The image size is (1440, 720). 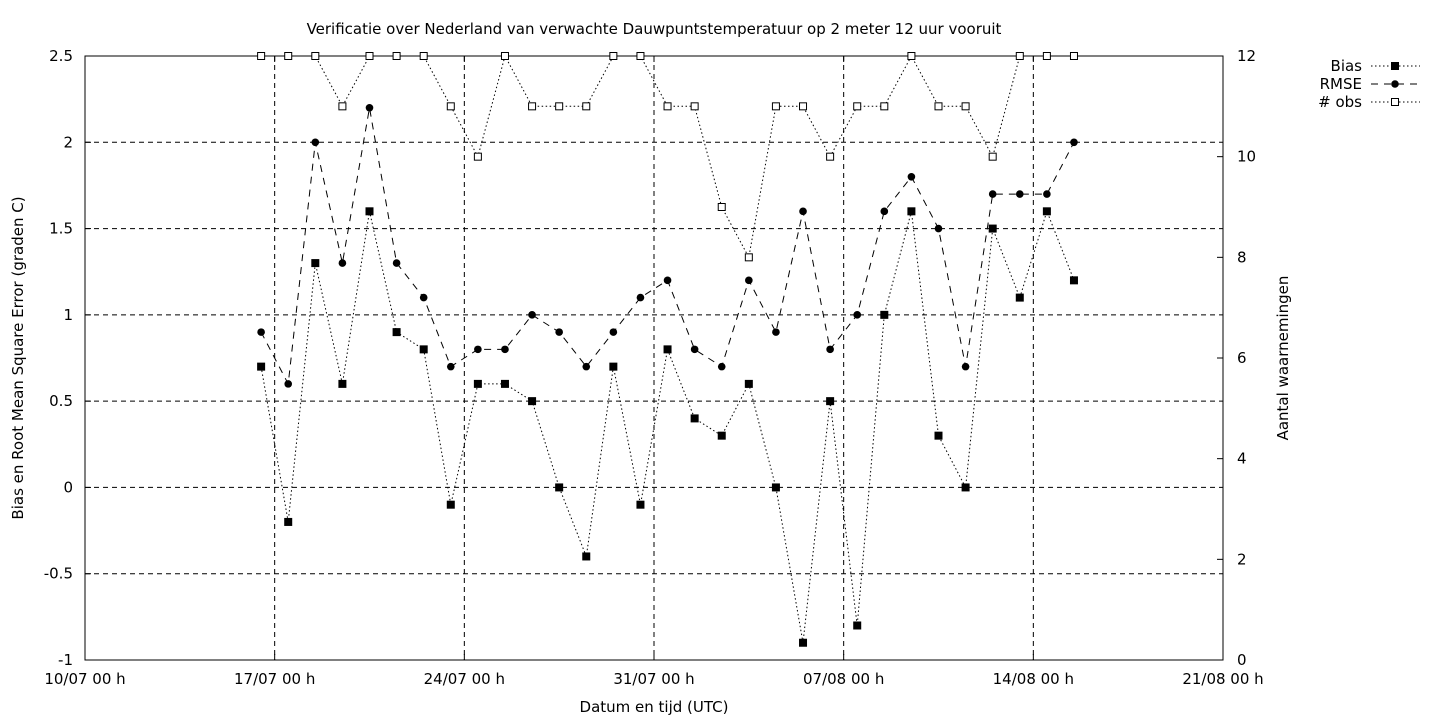 What do you see at coordinates (68, 487) in the screenshot?
I see `y-tick-label: 0` at bounding box center [68, 487].